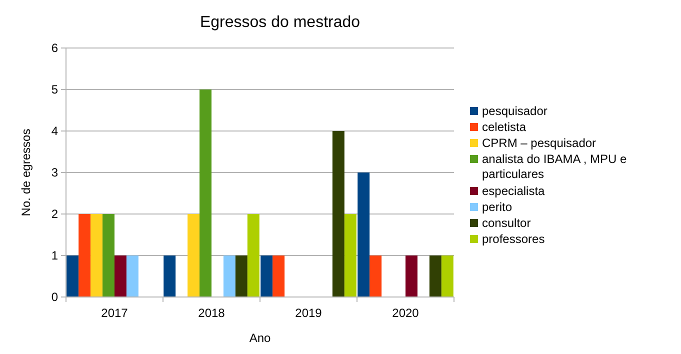 The height and width of the screenshot is (354, 681). Describe the element at coordinates (513, 239) in the screenshot. I see `legend-label: professores` at that location.